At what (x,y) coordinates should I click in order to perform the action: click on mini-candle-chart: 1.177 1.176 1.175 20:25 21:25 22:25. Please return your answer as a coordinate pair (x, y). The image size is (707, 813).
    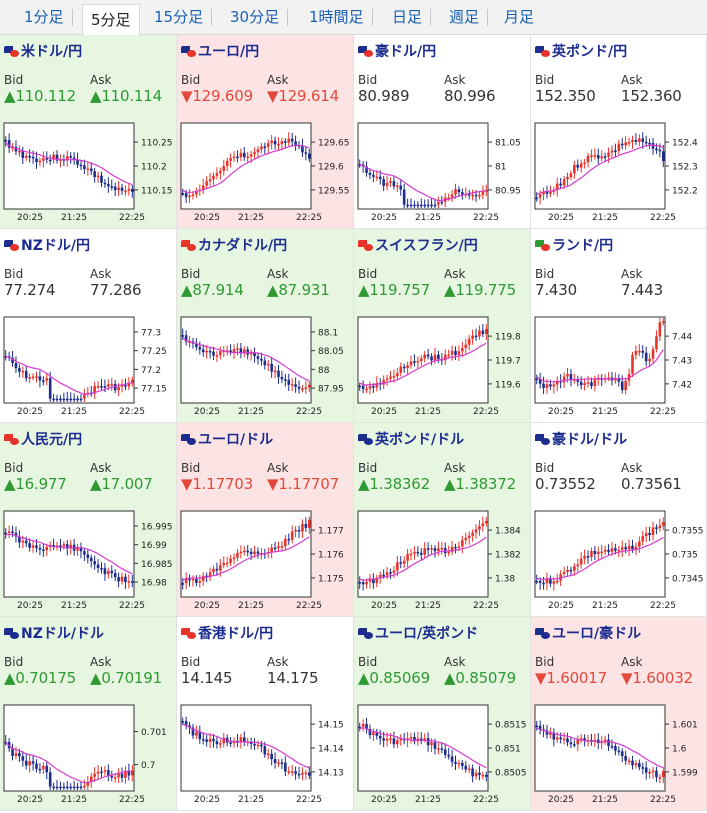
    Looking at the image, I should click on (266, 563).